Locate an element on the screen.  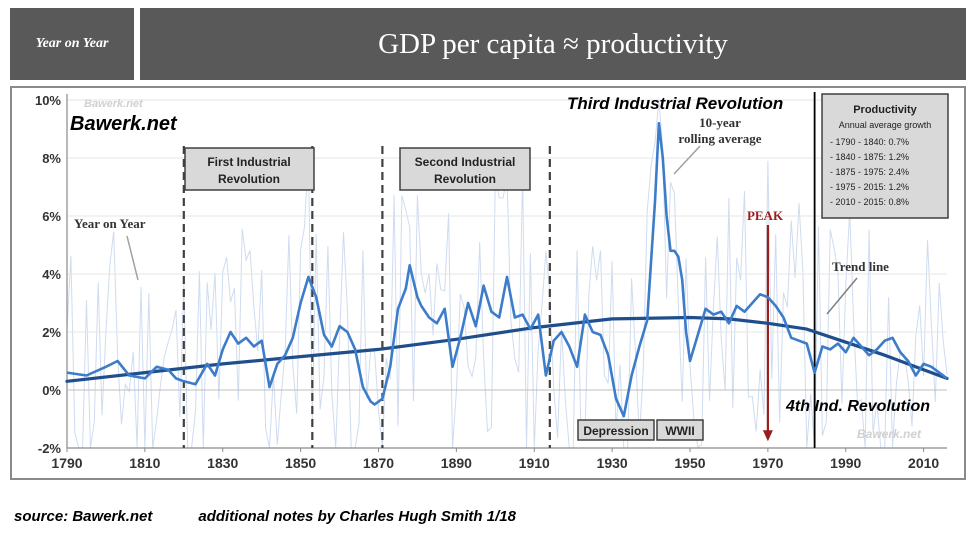
first-ir-line-1: First Industrial is located at coordinates (248, 162).